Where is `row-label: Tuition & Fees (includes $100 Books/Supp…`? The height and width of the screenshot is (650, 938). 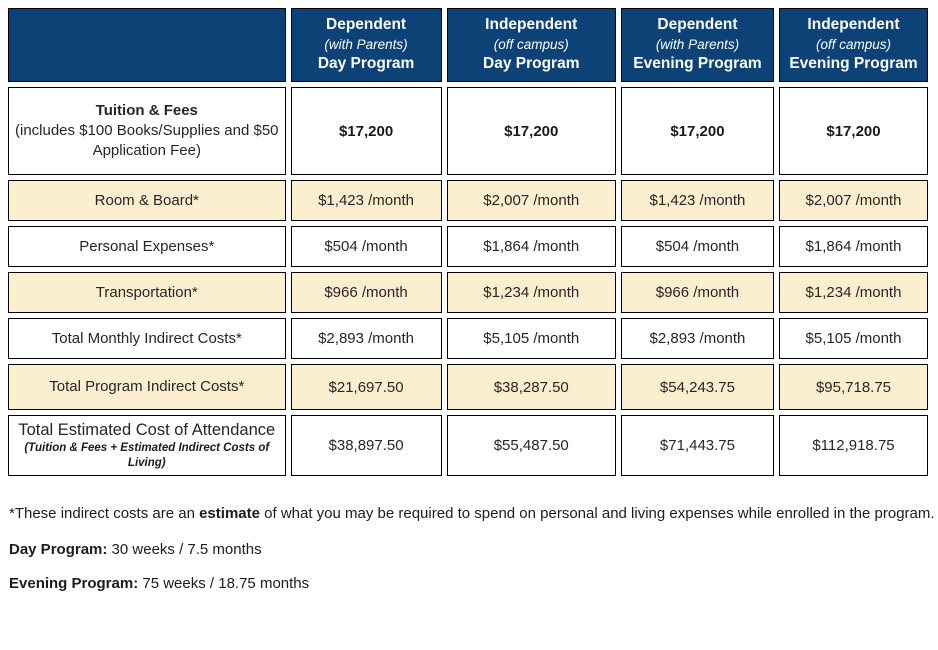
row-label: Tuition & Fees (includes $100 Books/Supp… is located at coordinates (147, 131).